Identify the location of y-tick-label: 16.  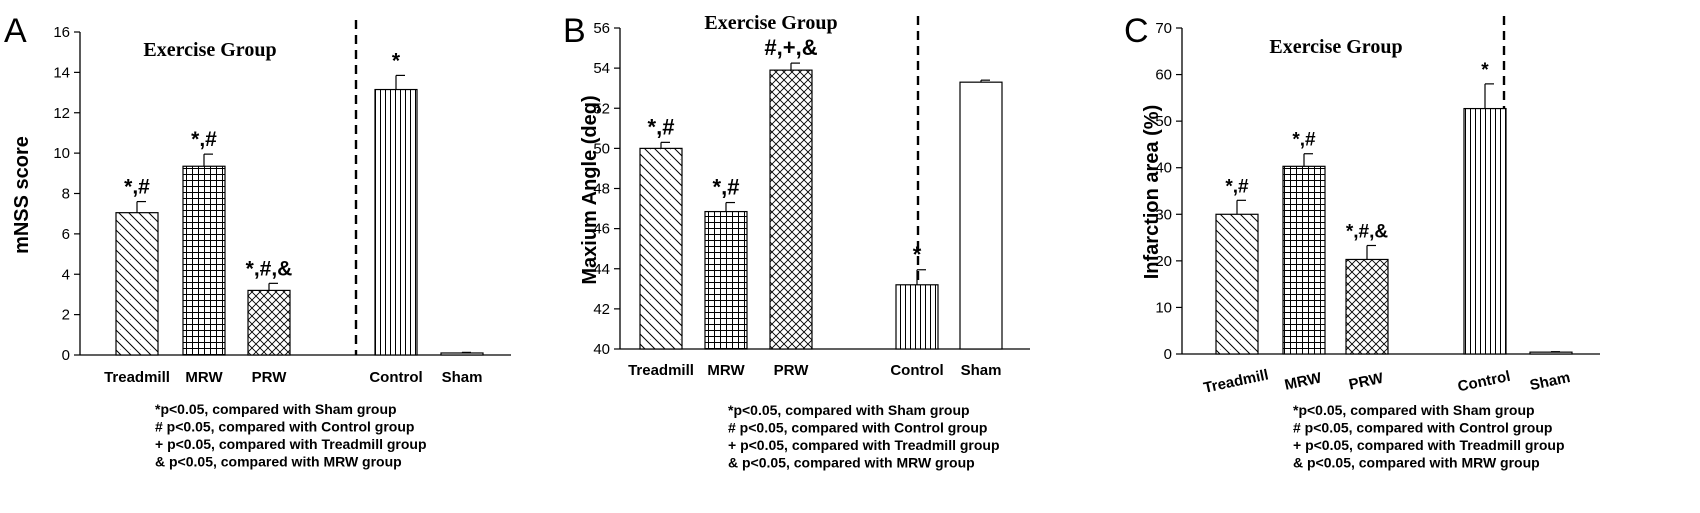
(61, 32).